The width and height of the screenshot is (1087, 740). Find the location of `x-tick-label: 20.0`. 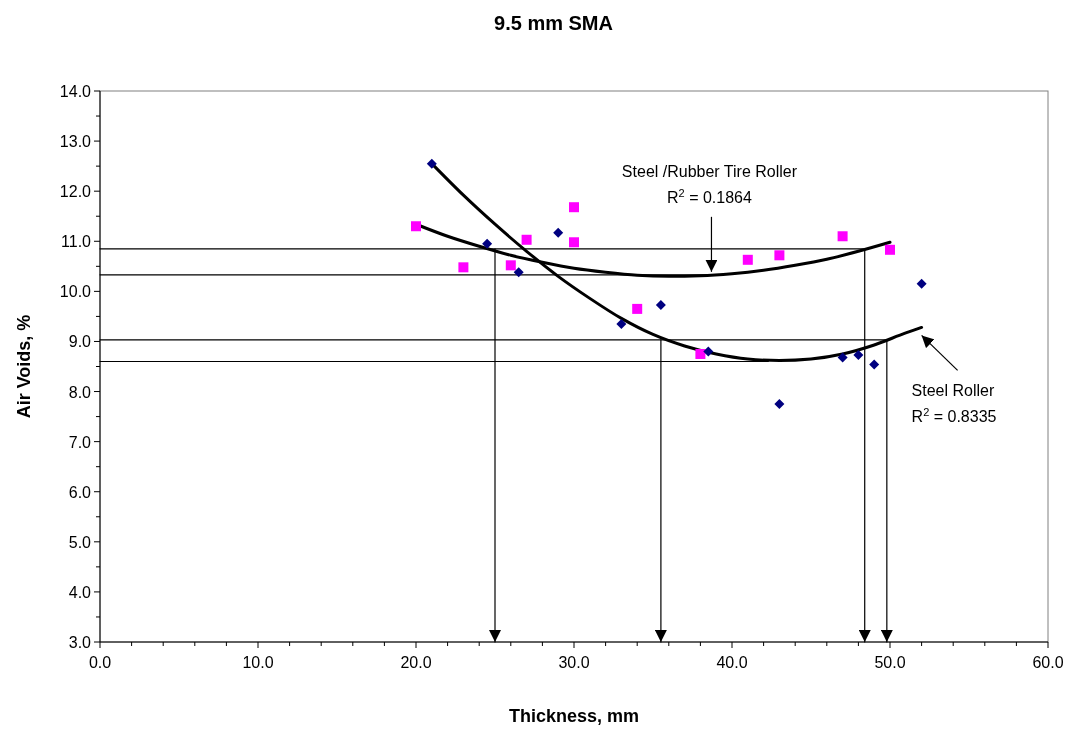

x-tick-label: 20.0 is located at coordinates (416, 662).